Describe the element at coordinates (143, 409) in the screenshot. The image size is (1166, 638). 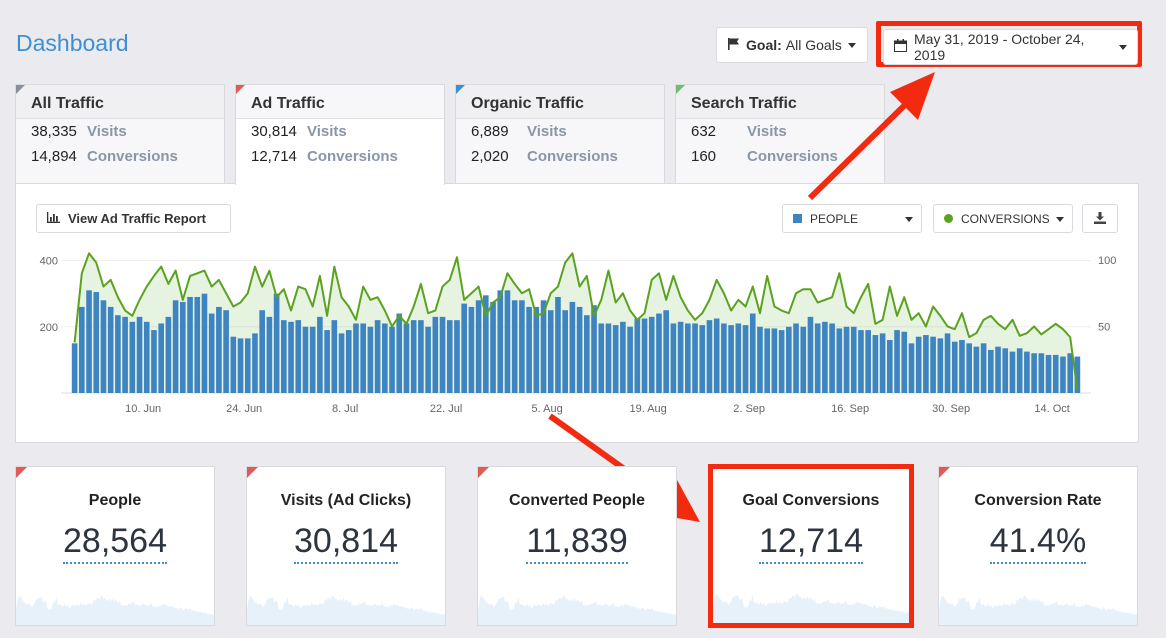
I see `x-tick-label: 10. Jun` at that location.